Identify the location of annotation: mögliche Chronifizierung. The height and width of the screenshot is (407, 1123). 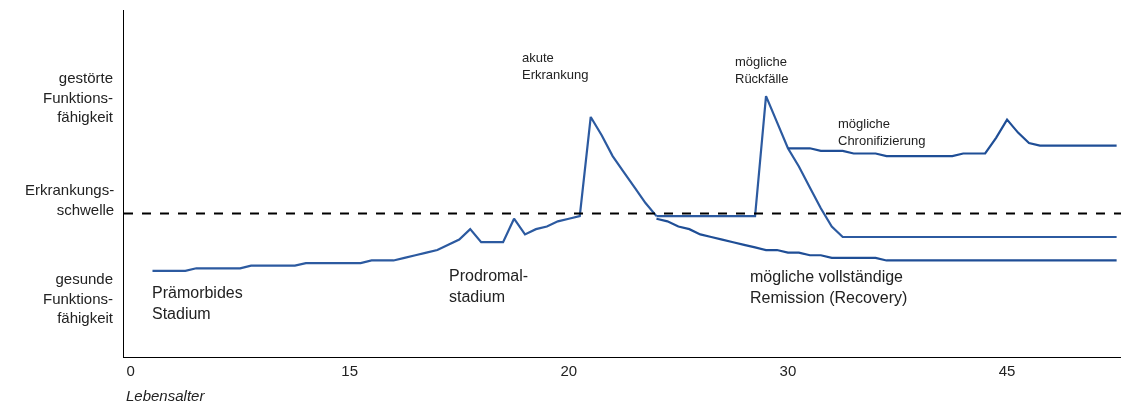
(882, 132).